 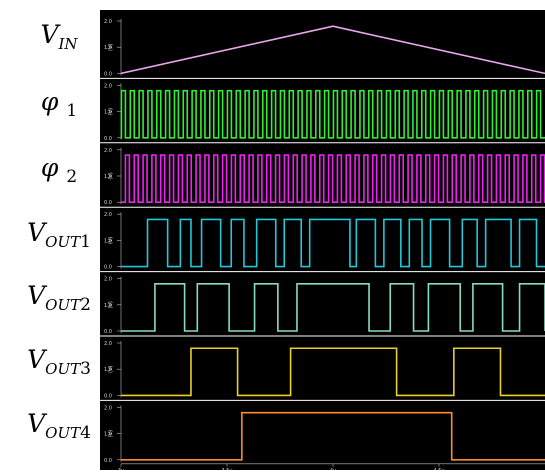 I want to click on series-line-vout1, so click(x=333, y=243).